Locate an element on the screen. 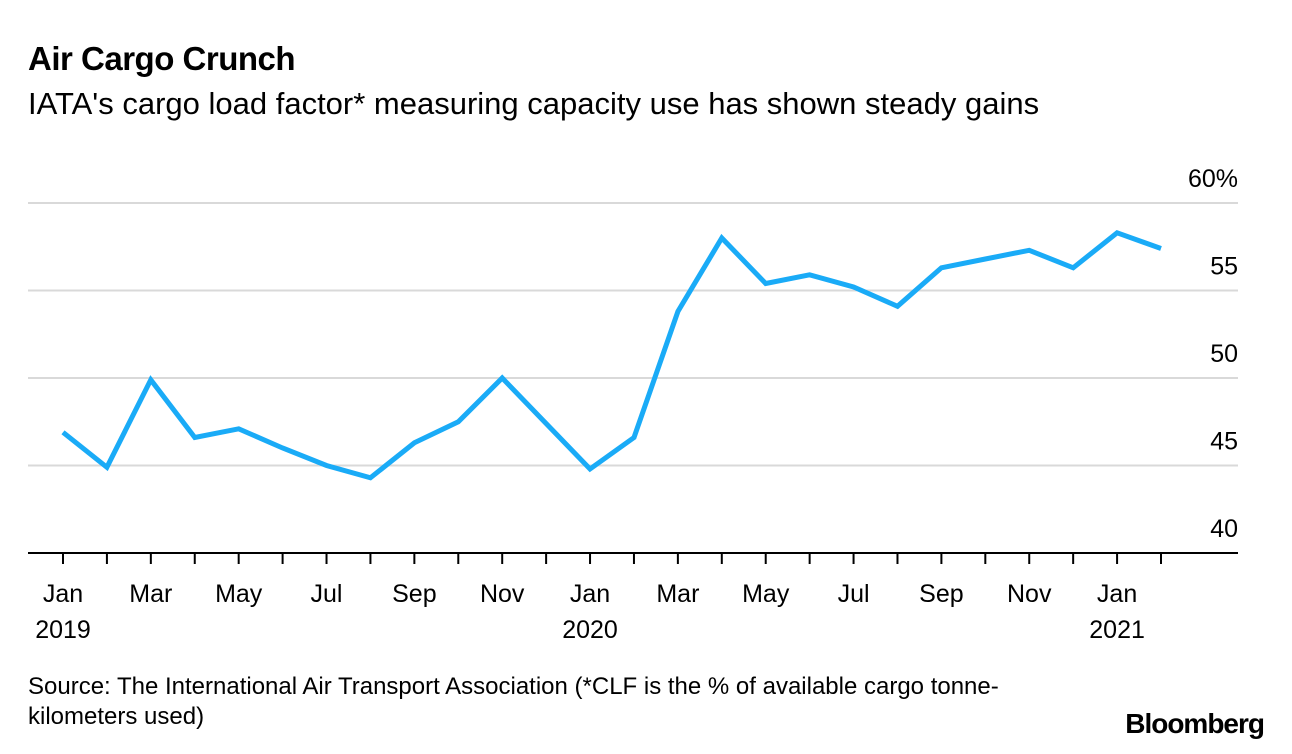  y-tick-label: 55 is located at coordinates (1224, 267).